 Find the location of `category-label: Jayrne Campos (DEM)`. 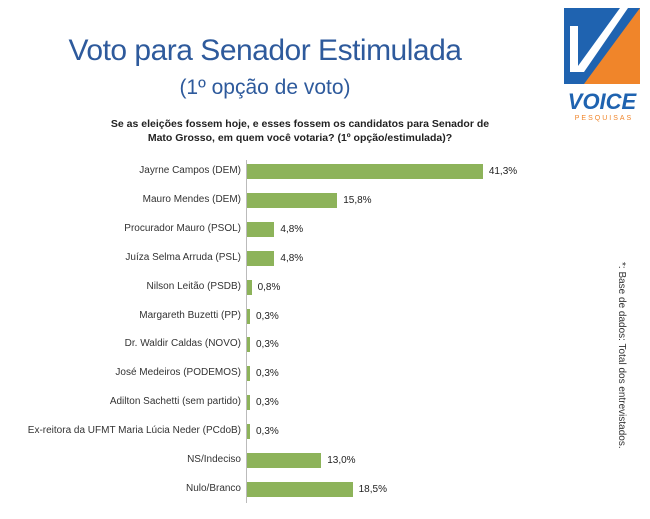

category-label: Jayrne Campos (DEM) is located at coordinates (190, 170).